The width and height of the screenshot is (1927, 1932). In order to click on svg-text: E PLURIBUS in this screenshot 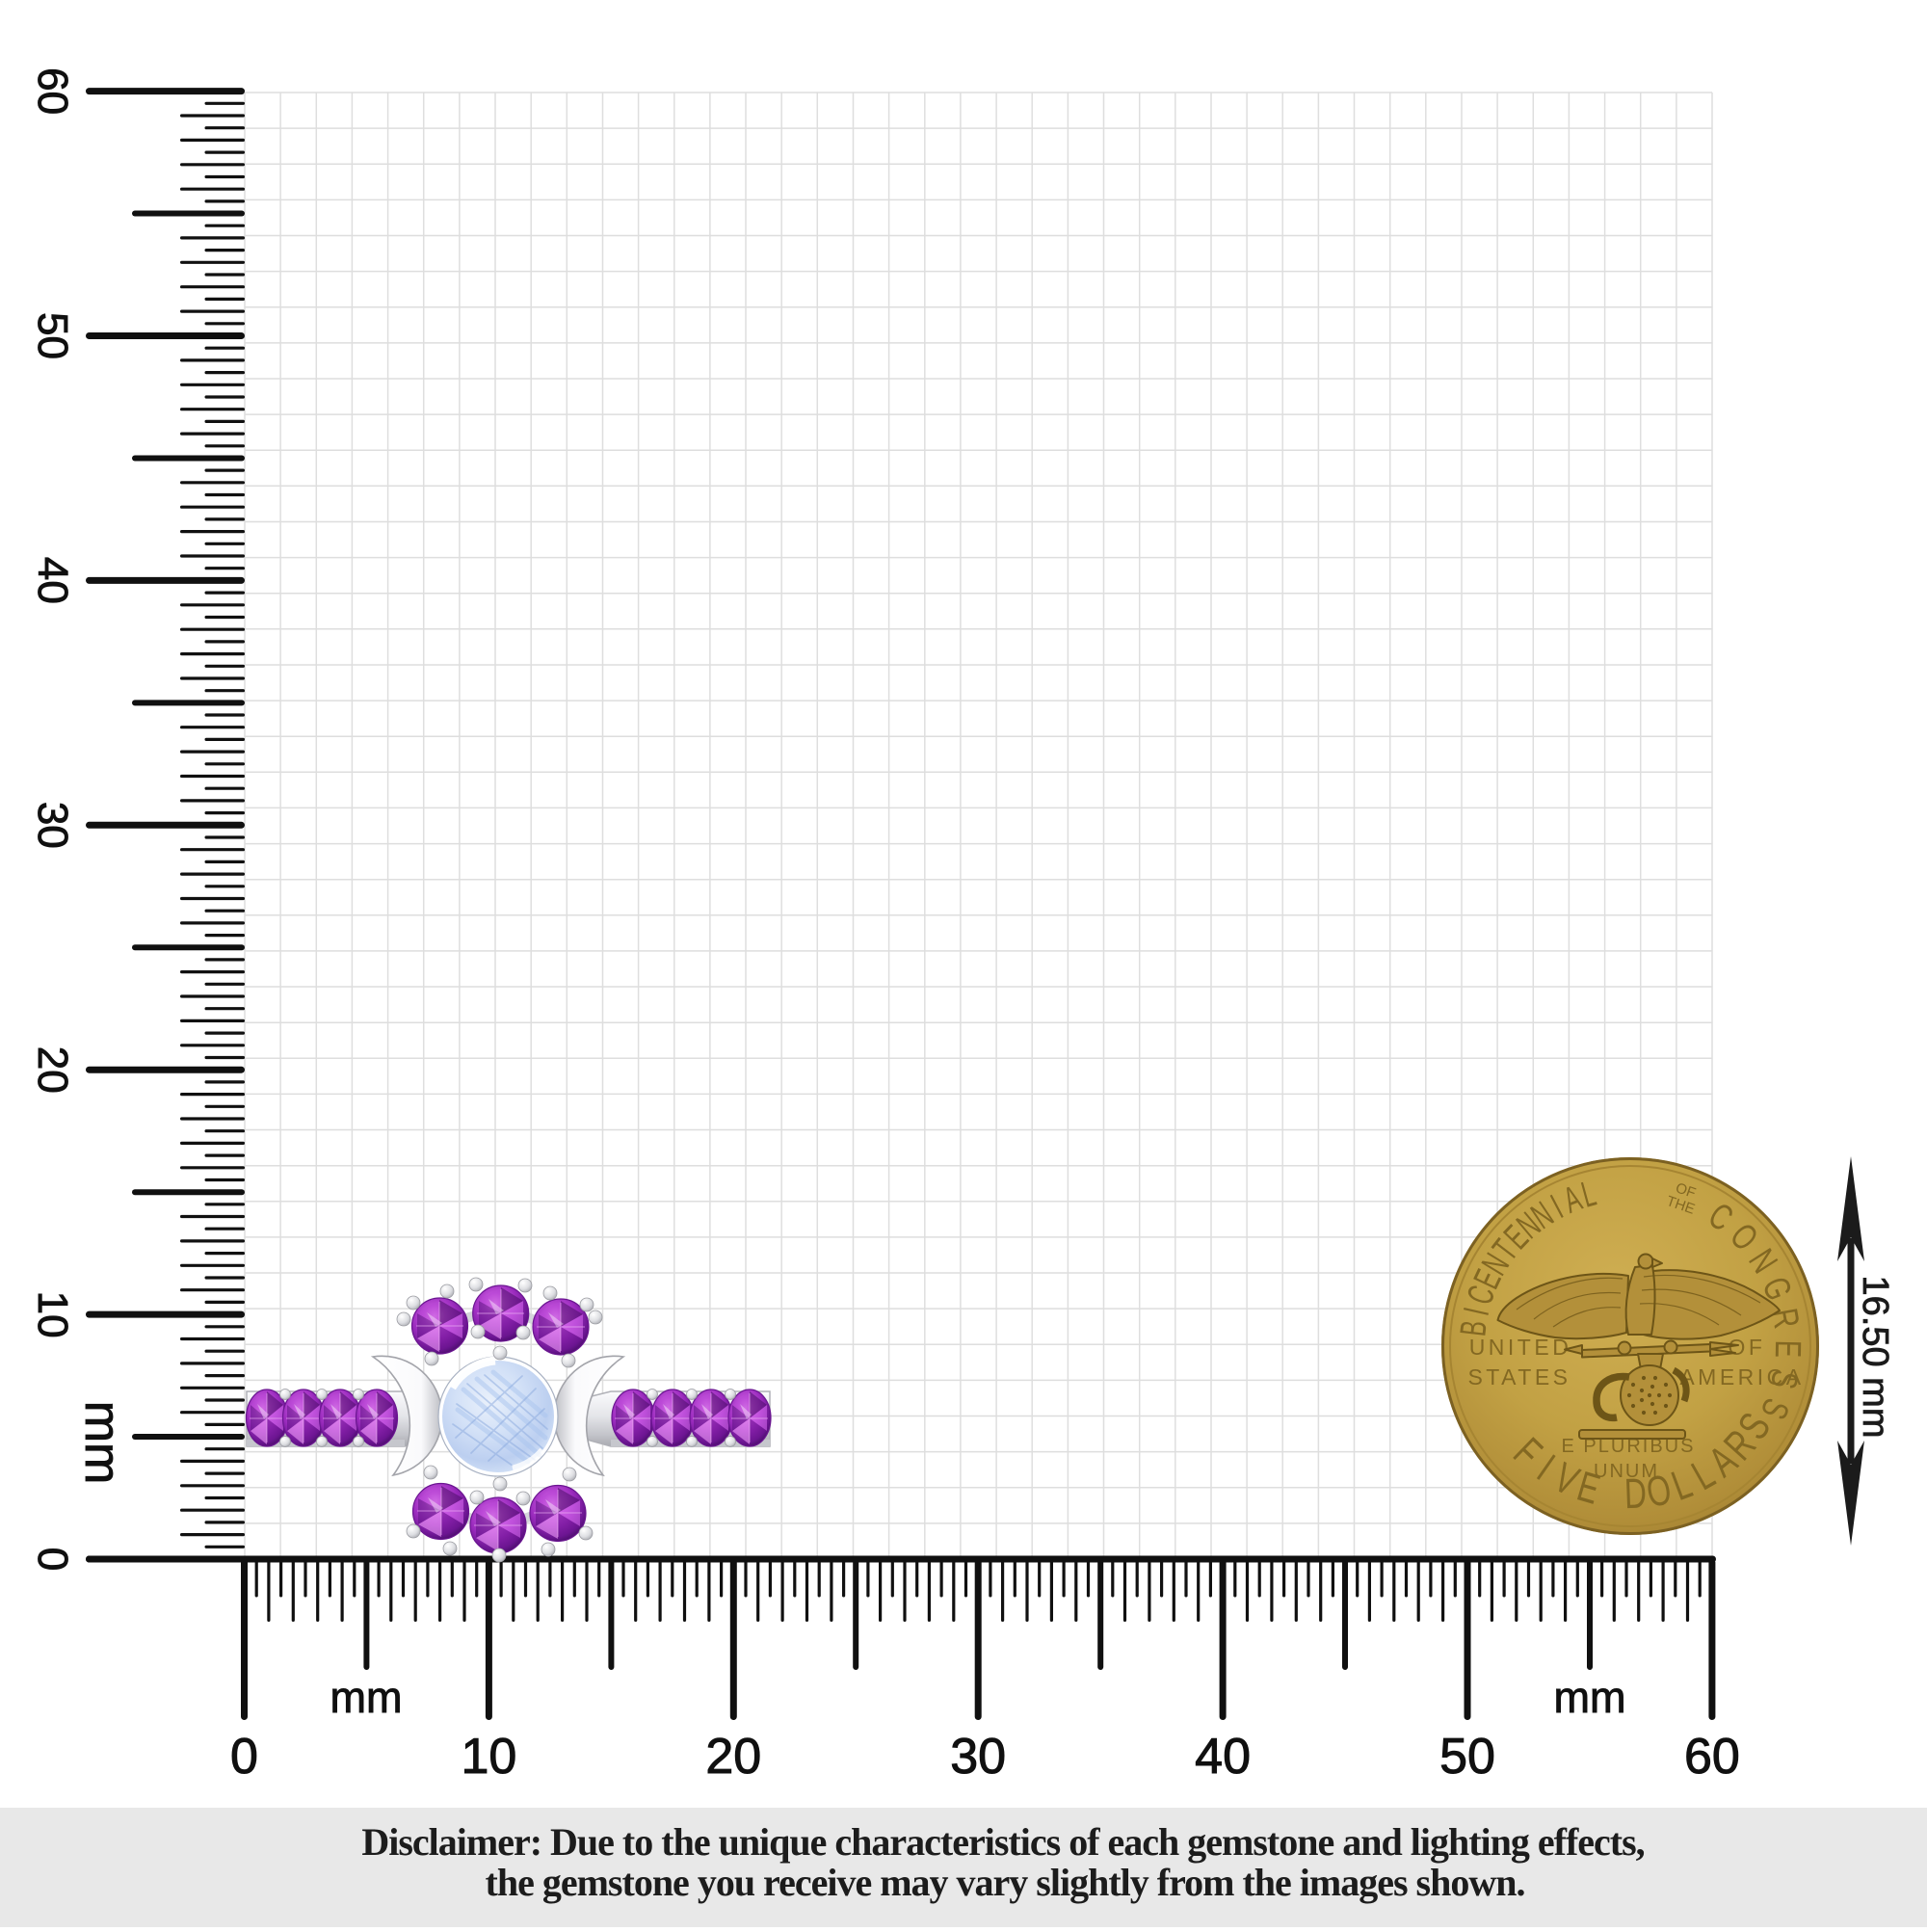, I will do `click(1629, 1446)`.